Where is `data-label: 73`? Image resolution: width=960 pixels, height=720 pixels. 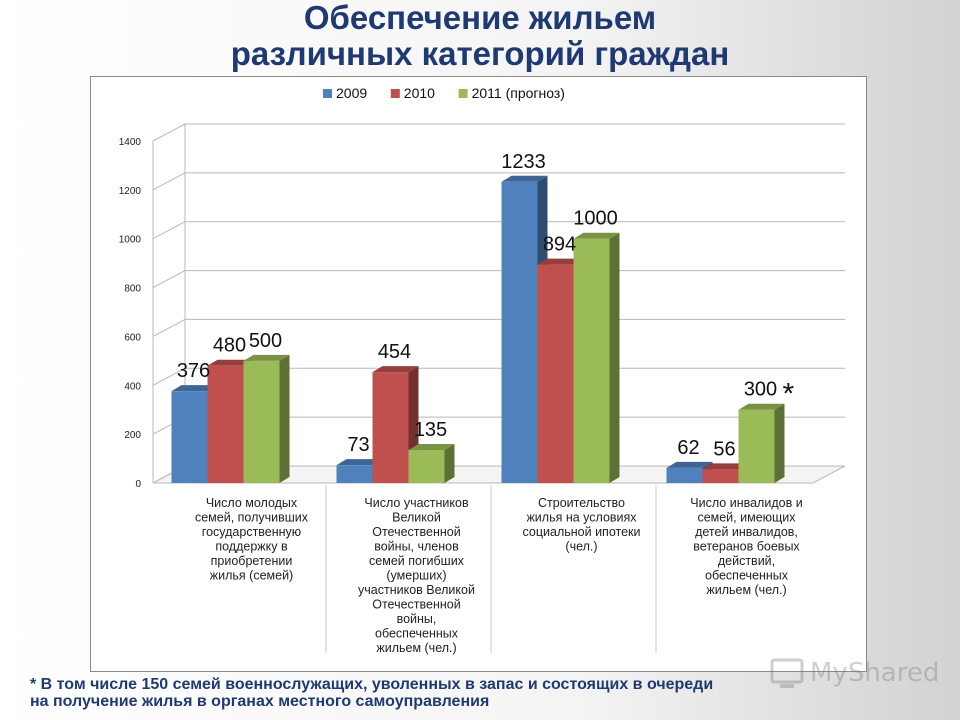
data-label: 73 is located at coordinates (358, 445).